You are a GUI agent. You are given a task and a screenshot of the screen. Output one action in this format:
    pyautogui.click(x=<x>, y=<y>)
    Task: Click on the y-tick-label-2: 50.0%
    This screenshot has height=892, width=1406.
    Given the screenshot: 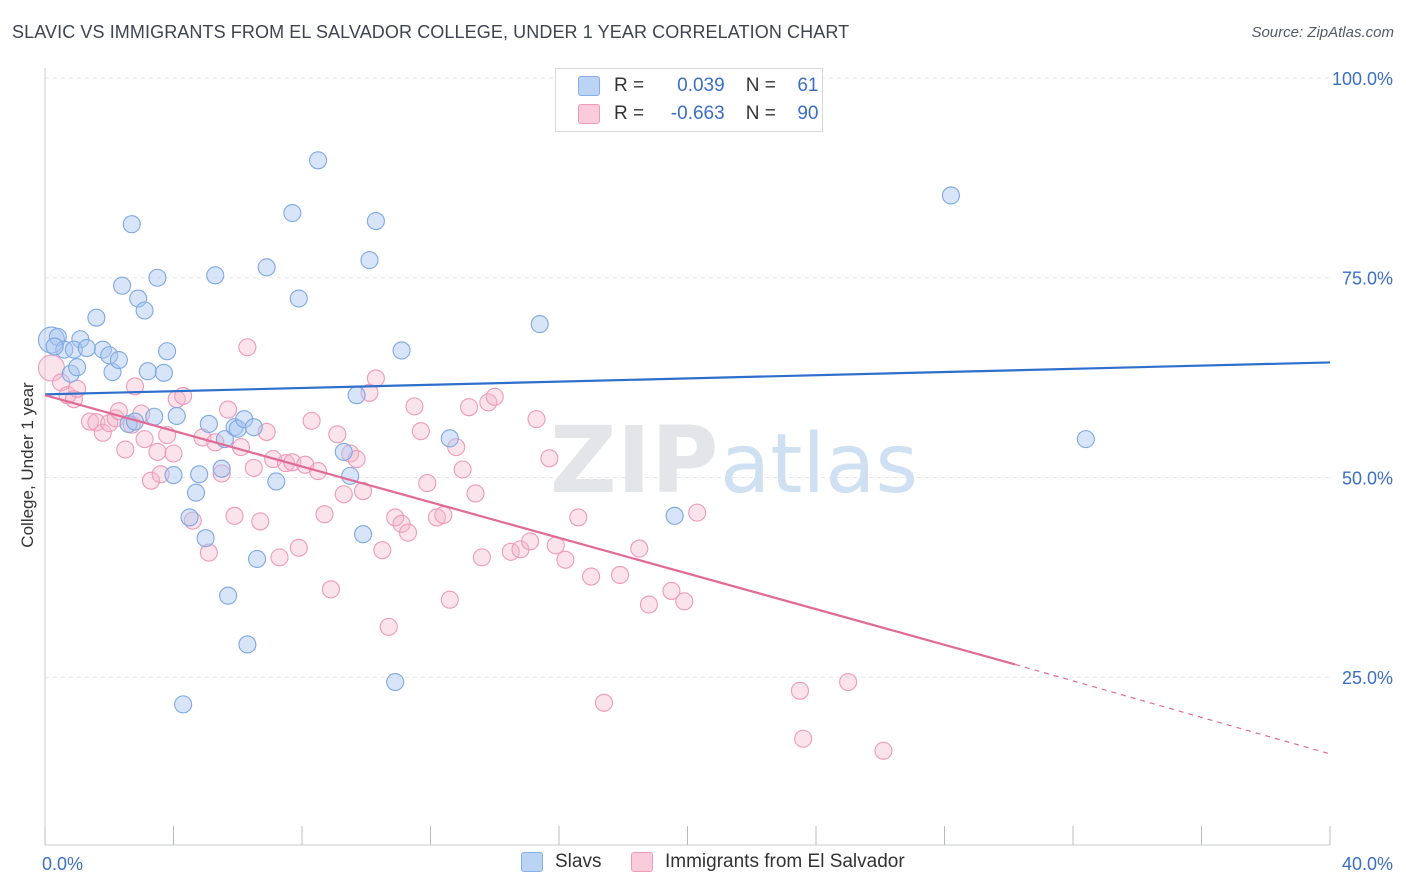 What is the action you would take?
    pyautogui.click(x=1367, y=478)
    